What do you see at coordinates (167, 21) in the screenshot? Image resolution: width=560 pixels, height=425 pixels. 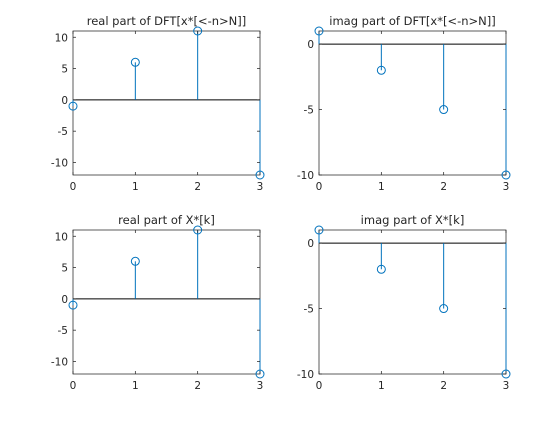 I see `subplot-title: real part of DFT[x*[<-n>N]]` at bounding box center [167, 21].